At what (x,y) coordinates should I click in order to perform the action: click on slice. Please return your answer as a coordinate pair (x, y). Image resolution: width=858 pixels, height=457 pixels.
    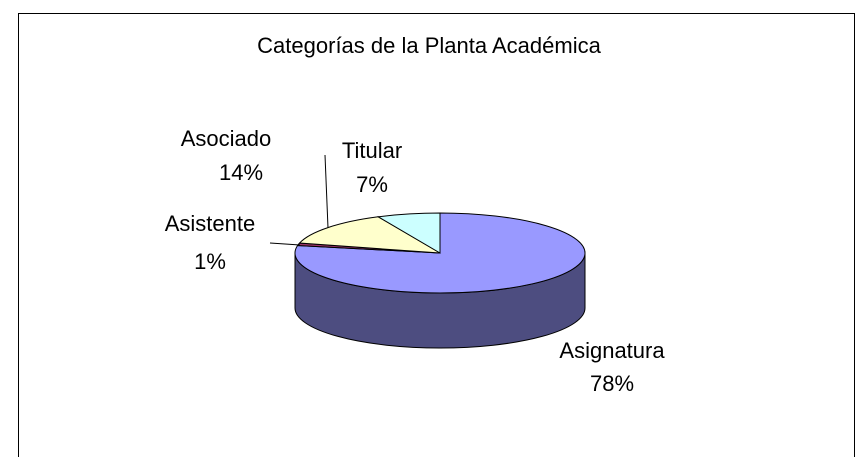
    Looking at the image, I should click on (408, 233).